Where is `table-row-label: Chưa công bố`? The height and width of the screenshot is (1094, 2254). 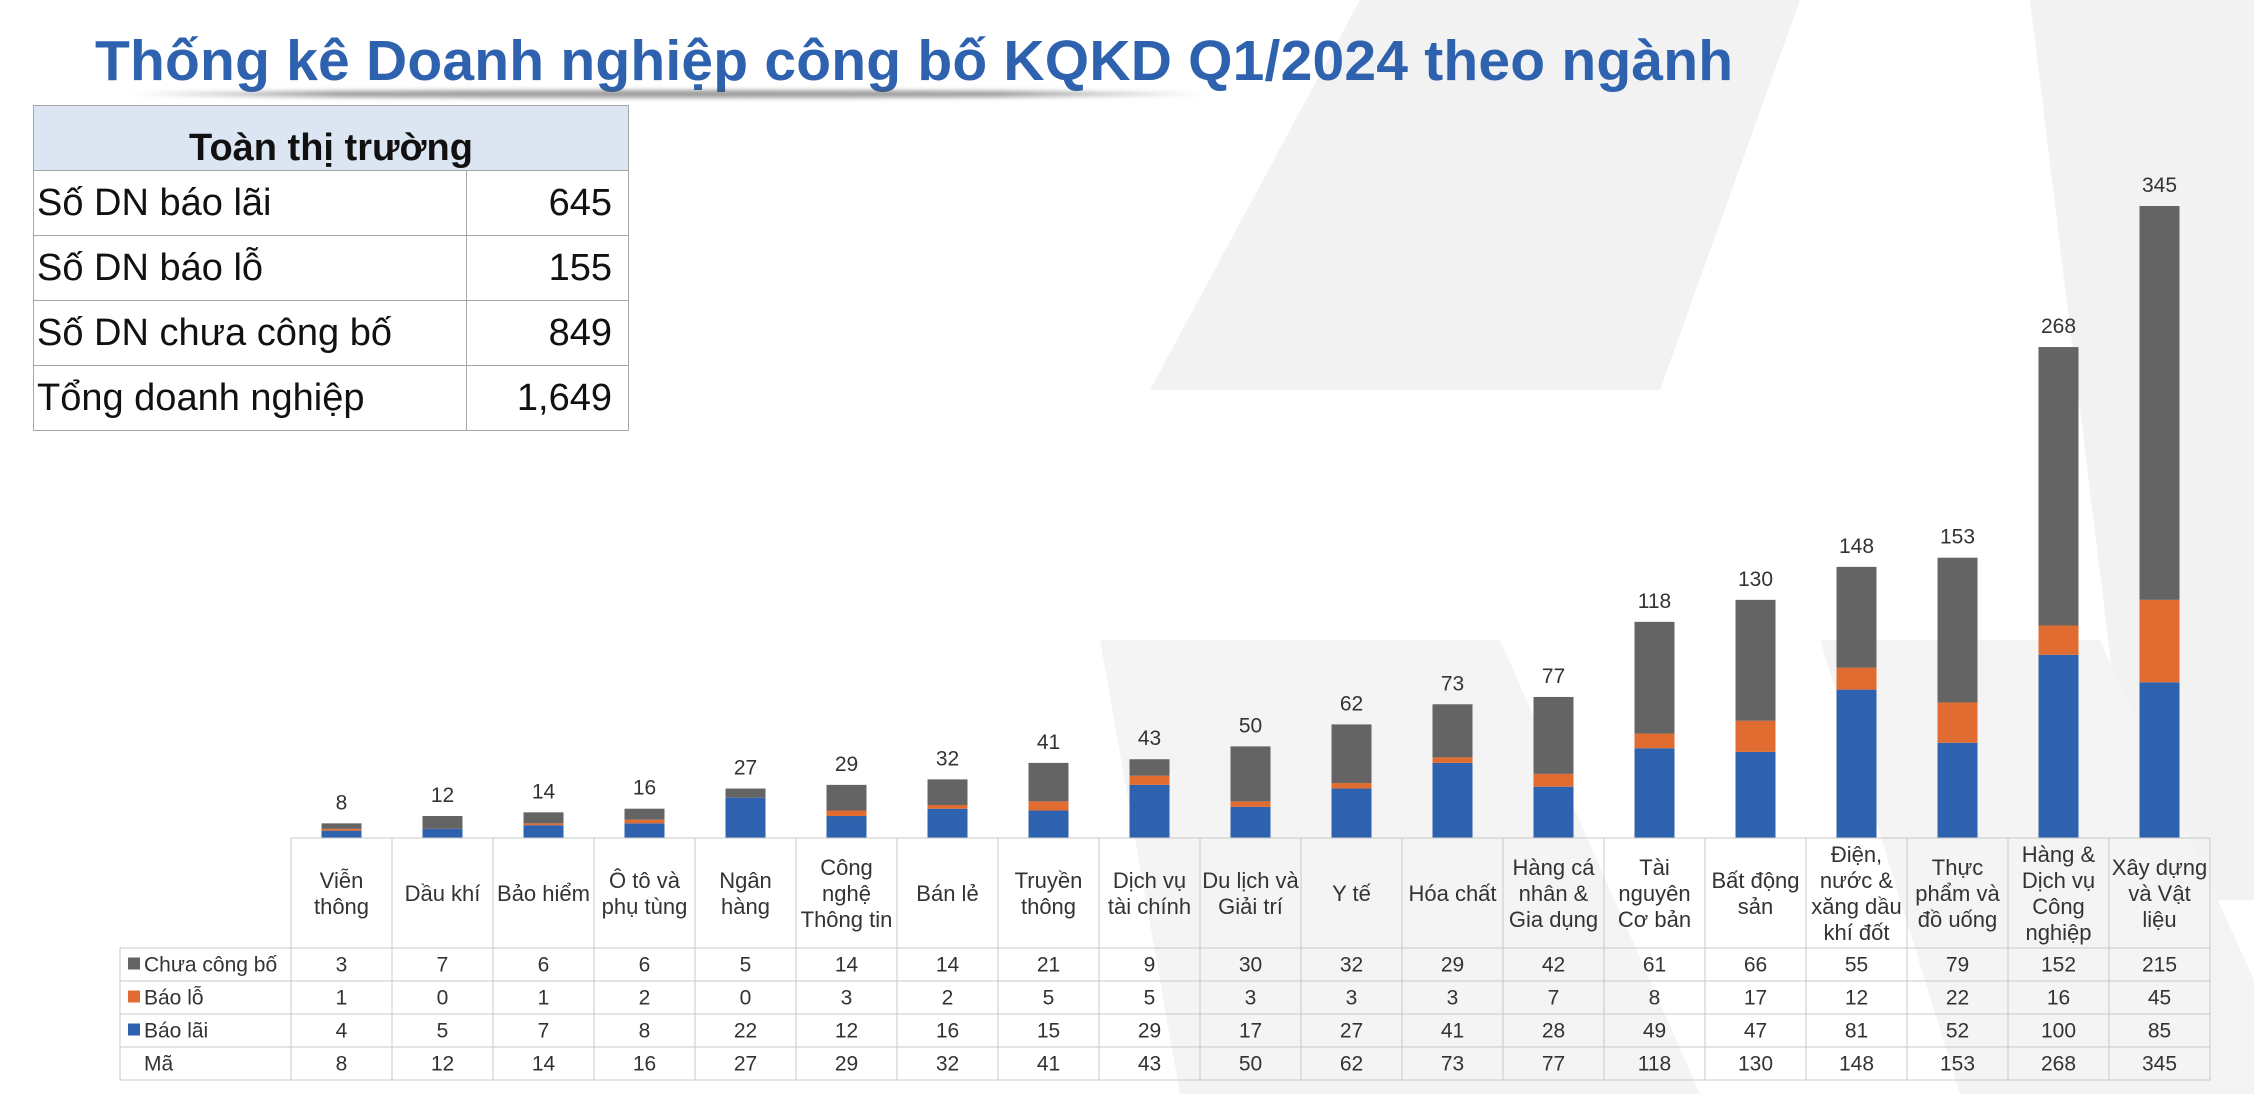 table-row-label: Chưa công bố is located at coordinates (210, 965).